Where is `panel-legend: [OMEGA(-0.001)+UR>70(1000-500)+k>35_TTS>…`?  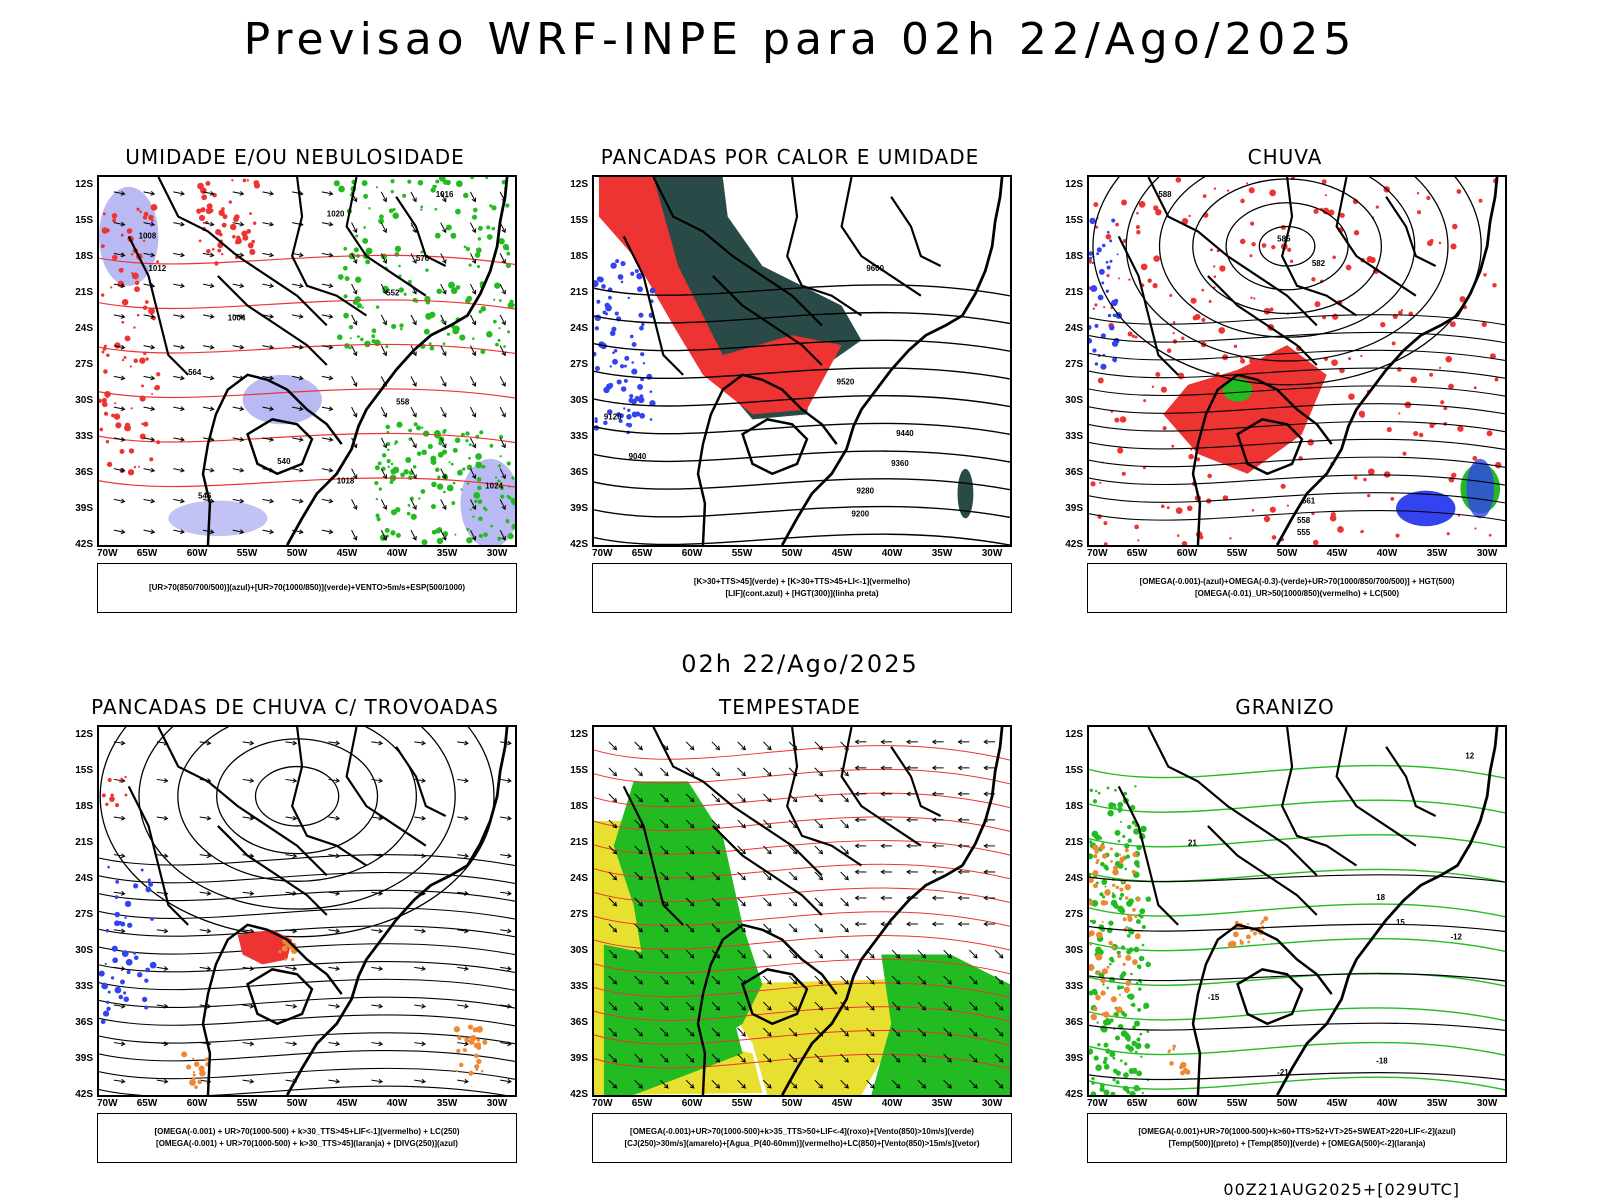
panel-legend: [OMEGA(-0.001)+UR>70(1000-500)+k>35_TTS>… is located at coordinates (802, 1138).